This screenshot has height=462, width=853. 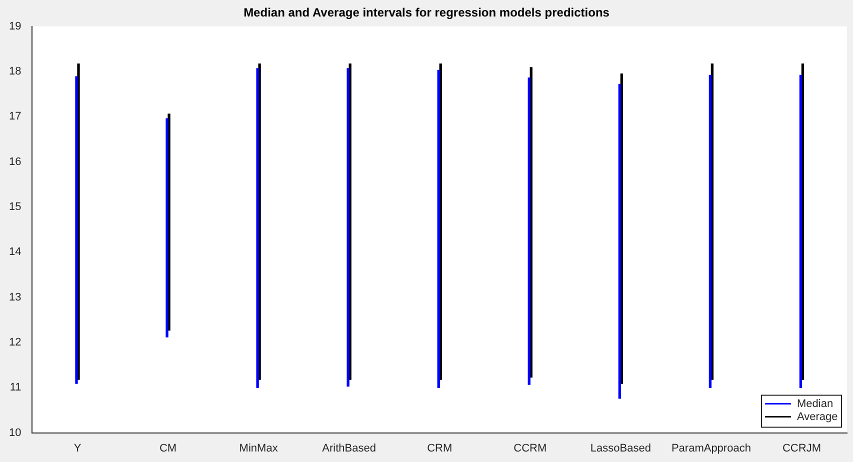 What do you see at coordinates (15, 297) in the screenshot?
I see `y-tick-label: 13` at bounding box center [15, 297].